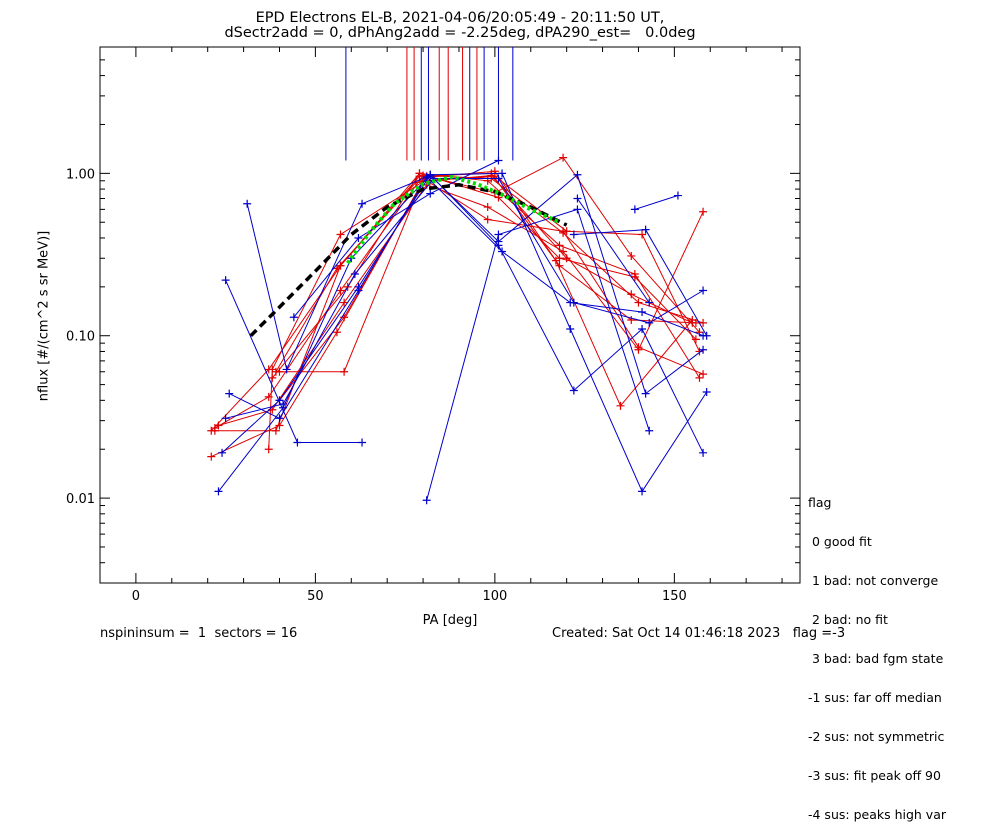  What do you see at coordinates (80, 174) in the screenshot?
I see `y-tick-label: 1.00` at bounding box center [80, 174].